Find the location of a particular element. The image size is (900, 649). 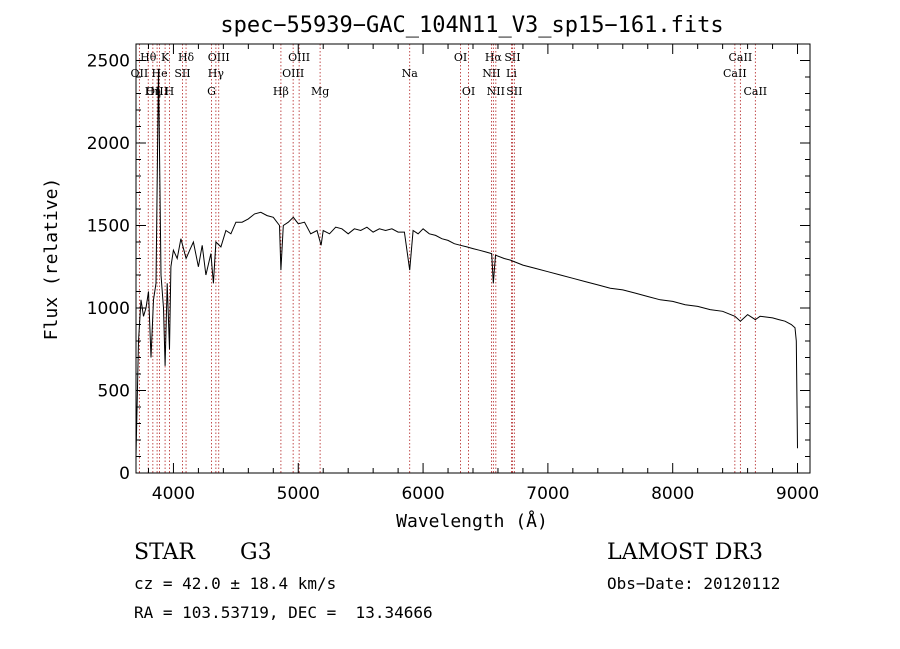

x-tick-label-4: 8000 is located at coordinates (672, 494).